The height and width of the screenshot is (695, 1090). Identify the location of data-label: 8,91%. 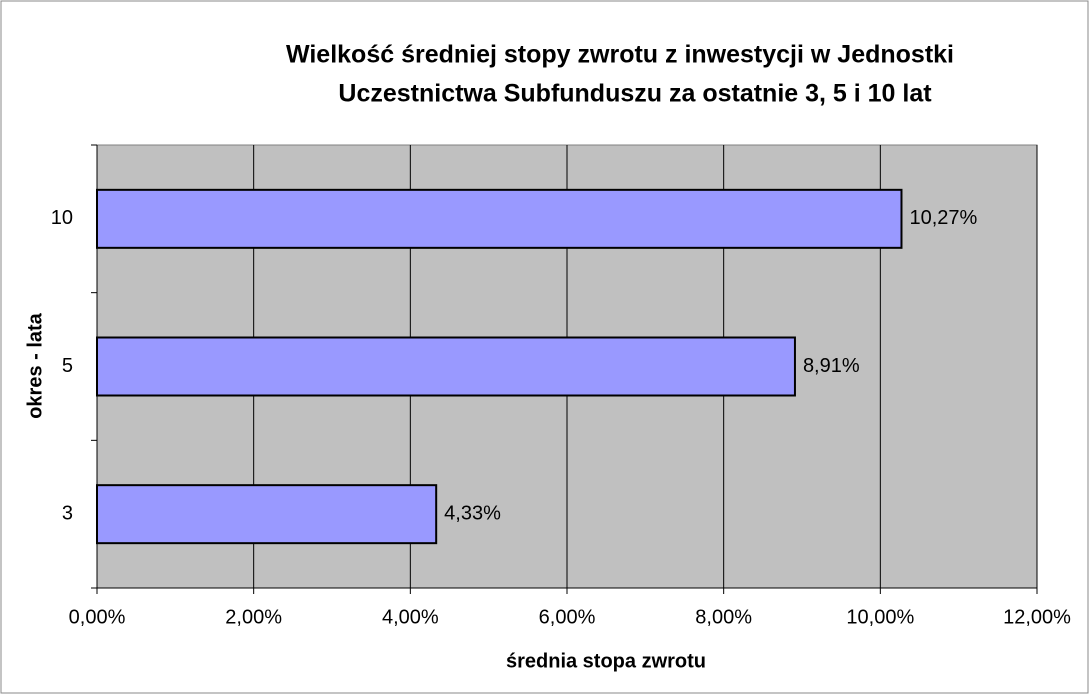
(831, 366).